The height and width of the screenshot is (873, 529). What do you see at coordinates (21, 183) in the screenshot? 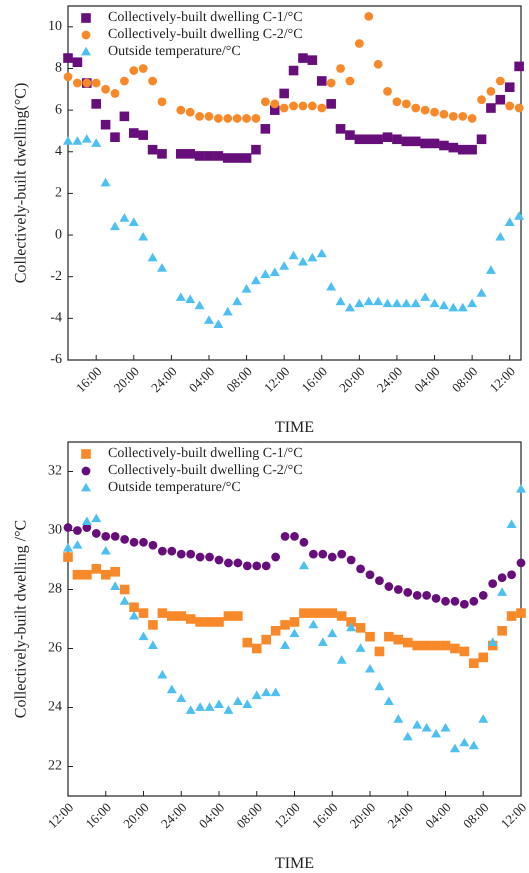
I see `y-axis-title: Collectively-built dwelling(°C)` at bounding box center [21, 183].